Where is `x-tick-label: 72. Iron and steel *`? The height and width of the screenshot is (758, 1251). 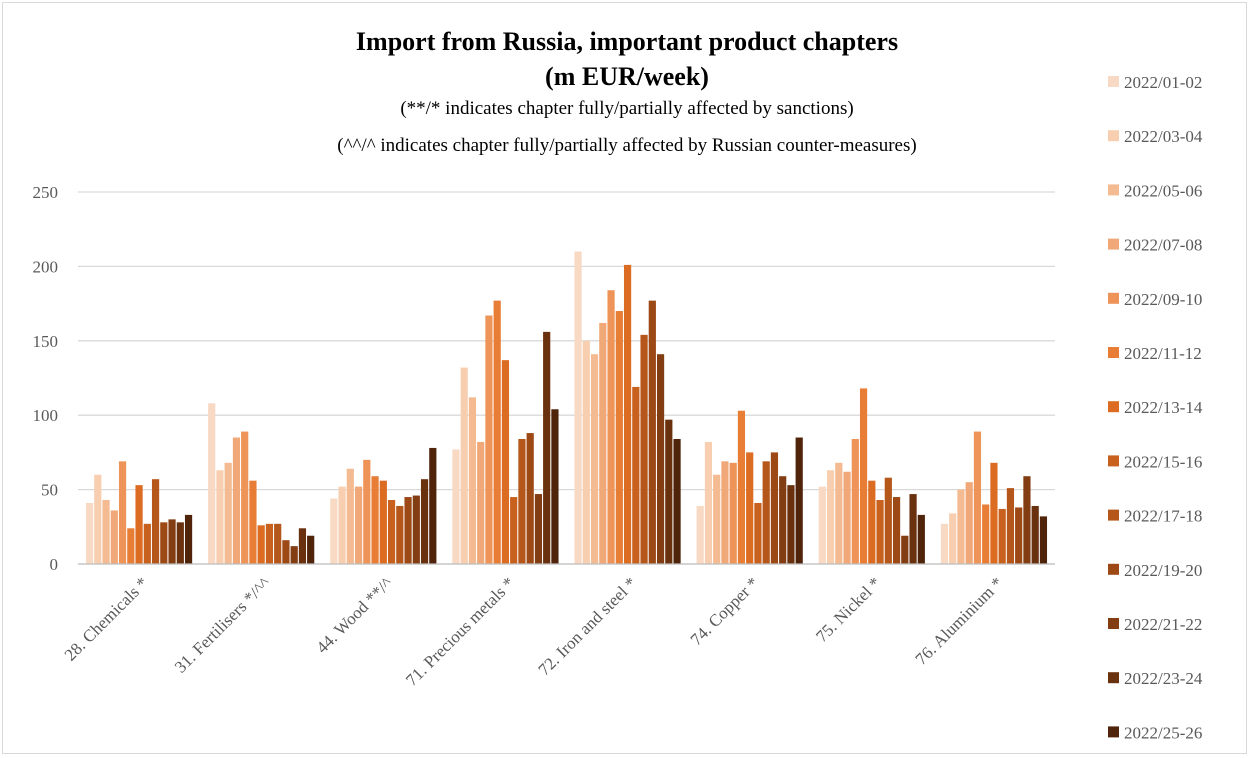
x-tick-label: 72. Iron and steel * is located at coordinates (587, 626).